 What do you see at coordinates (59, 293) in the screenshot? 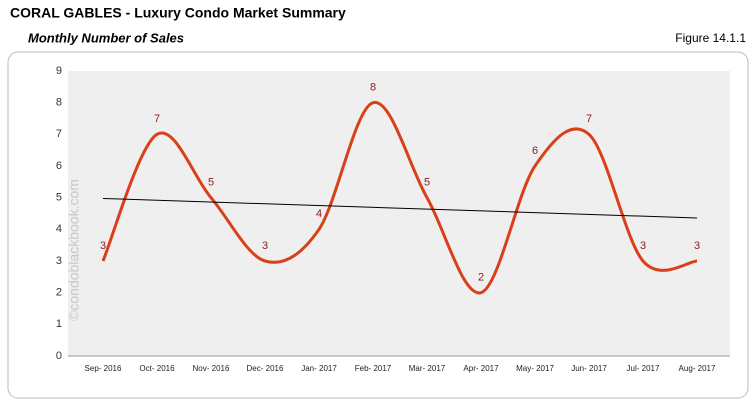
I see `y-tick-label: 2` at bounding box center [59, 293].